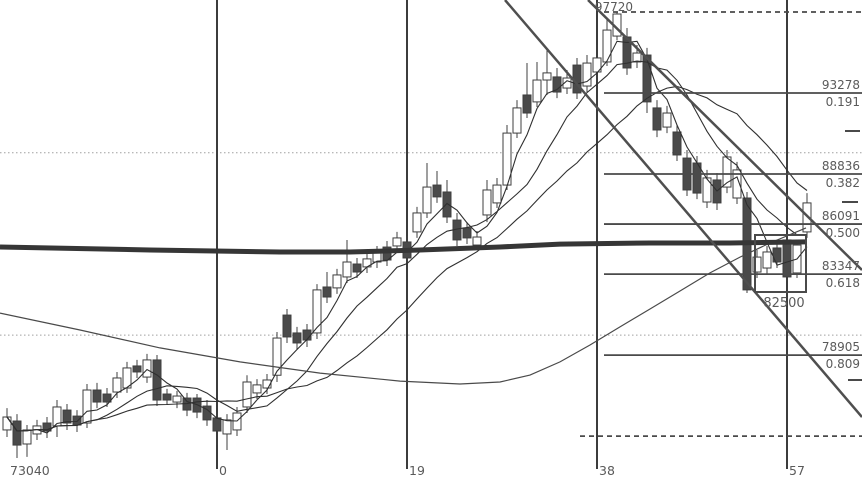 Image resolution: width=862 pixels, height=480 pixels. Describe the element at coordinates (841, 347) in the screenshot. I see `fib-price-label: 78905` at that location.